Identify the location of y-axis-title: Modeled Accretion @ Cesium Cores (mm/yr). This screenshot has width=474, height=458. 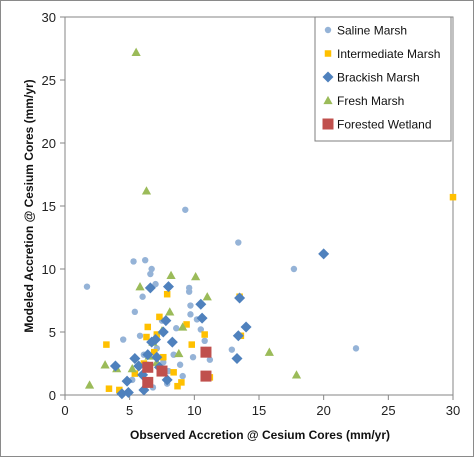
(29, 205).